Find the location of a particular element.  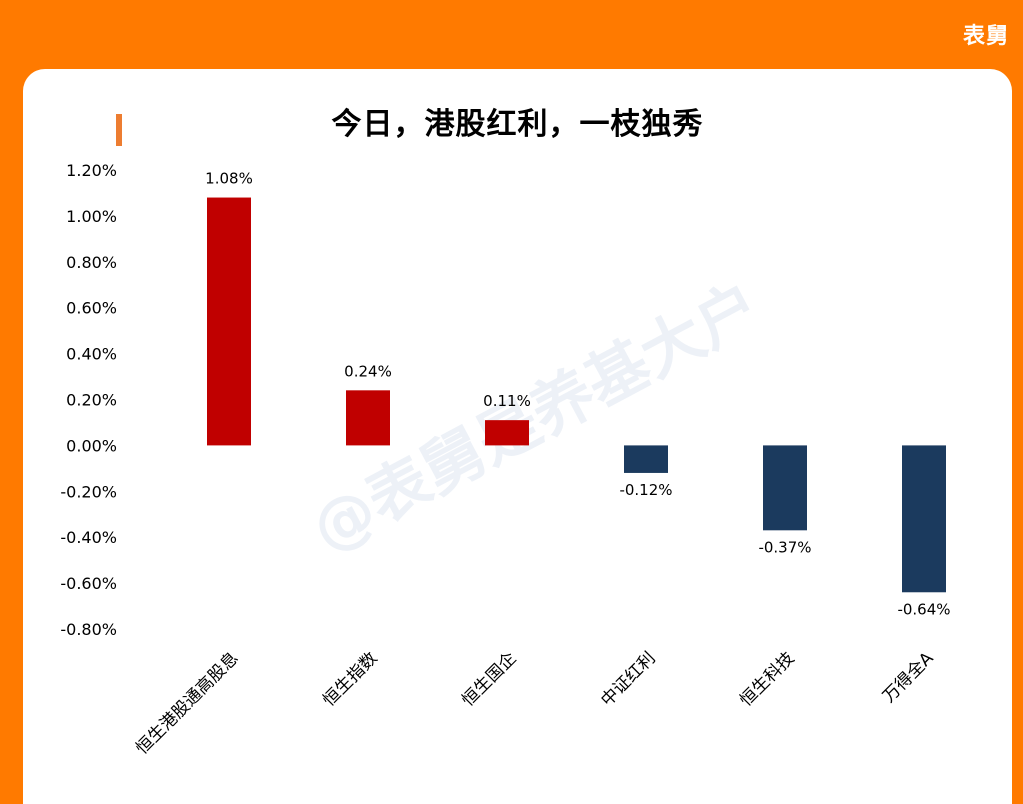

y-tick-label: 1.20% is located at coordinates (91, 170).